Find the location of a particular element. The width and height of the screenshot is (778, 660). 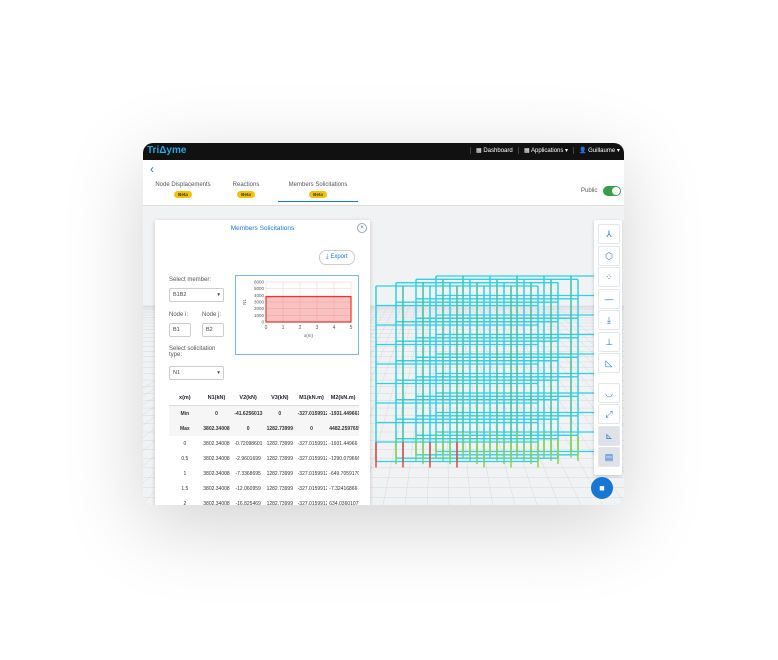

y-tick-label: 2000 is located at coordinates (259, 308).